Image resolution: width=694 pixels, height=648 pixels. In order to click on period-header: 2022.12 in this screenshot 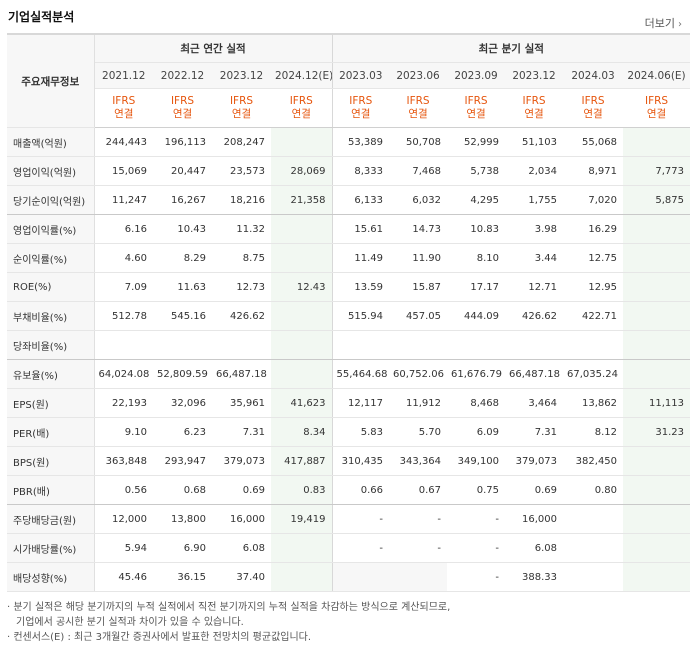, I will do `click(182, 75)`.